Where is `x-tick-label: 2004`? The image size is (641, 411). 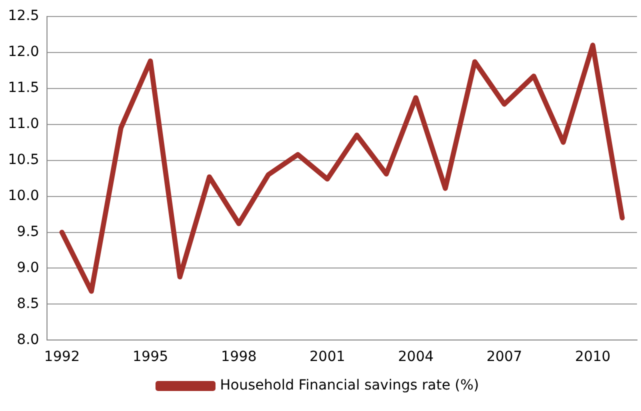
x-tick-label: 2004 is located at coordinates (416, 357).